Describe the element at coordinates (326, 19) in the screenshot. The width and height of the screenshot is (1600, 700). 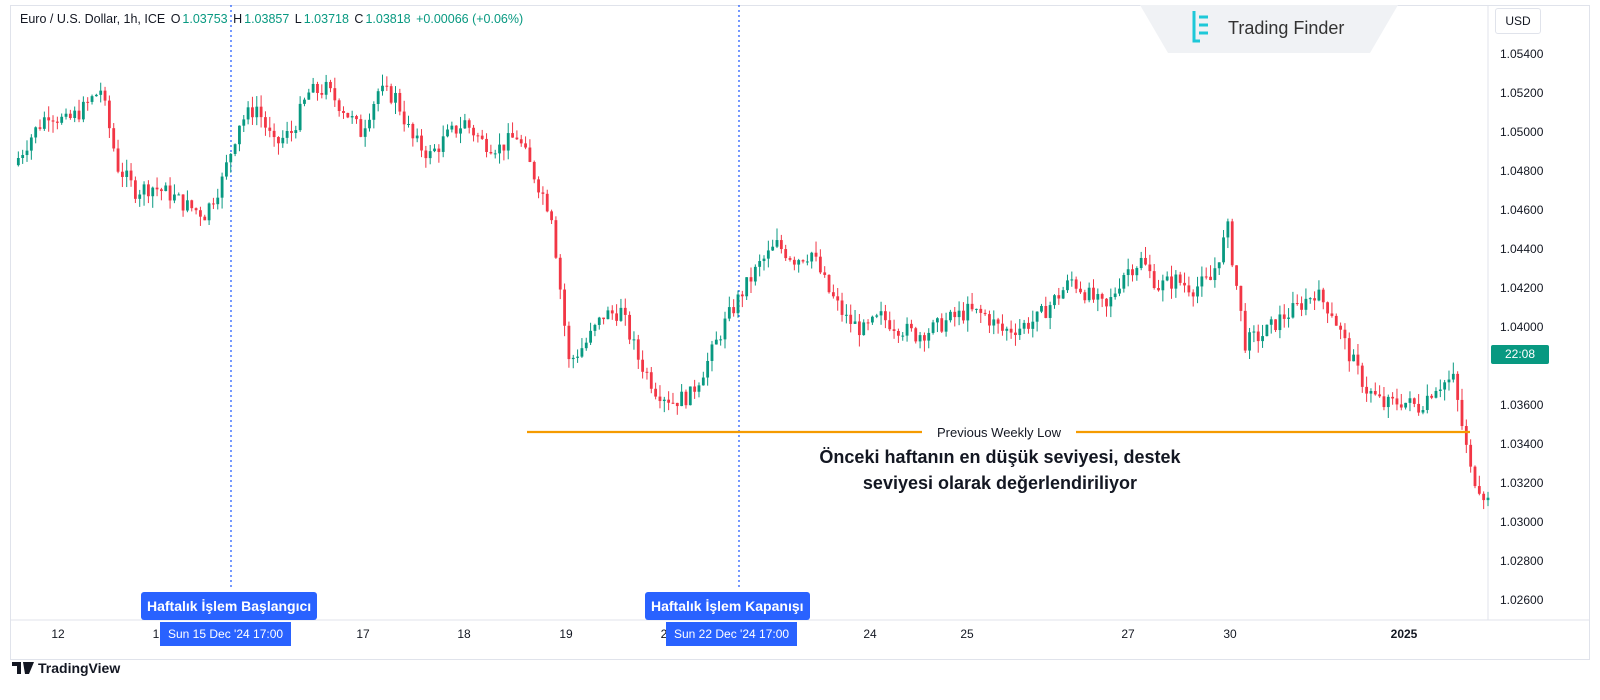
I see `low-value: 1.03718` at that location.